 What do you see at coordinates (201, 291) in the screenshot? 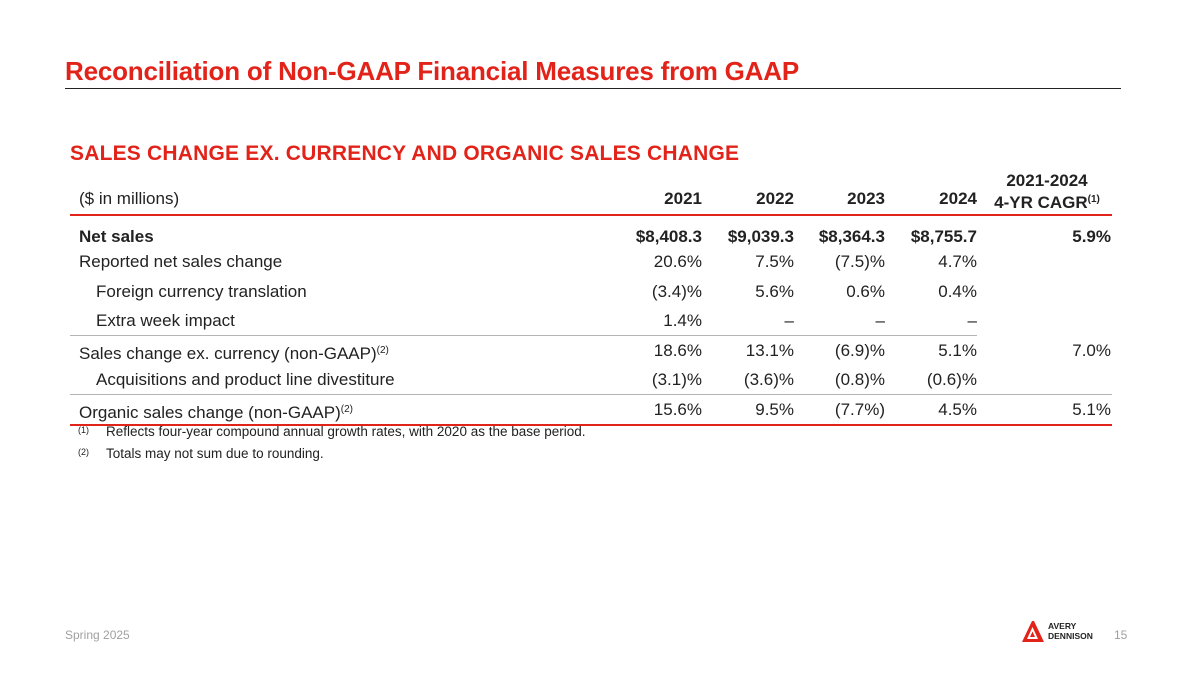
I see `row-label: Foreign currency translation` at bounding box center [201, 291].